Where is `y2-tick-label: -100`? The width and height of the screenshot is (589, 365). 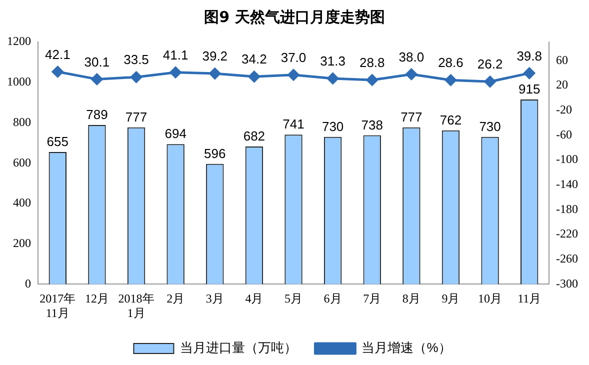 y2-tick-label: -100 is located at coordinates (567, 159).